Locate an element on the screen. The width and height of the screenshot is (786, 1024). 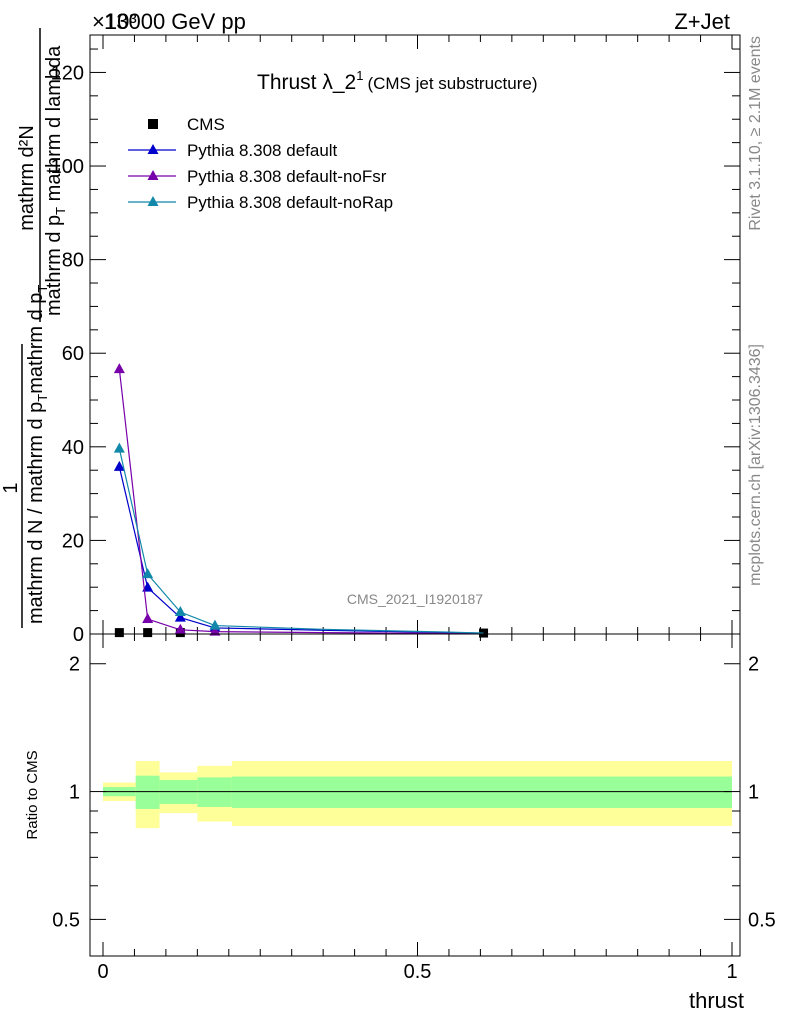
ratio-y-tick-label-left: 0.5 is located at coordinates (66, 920).